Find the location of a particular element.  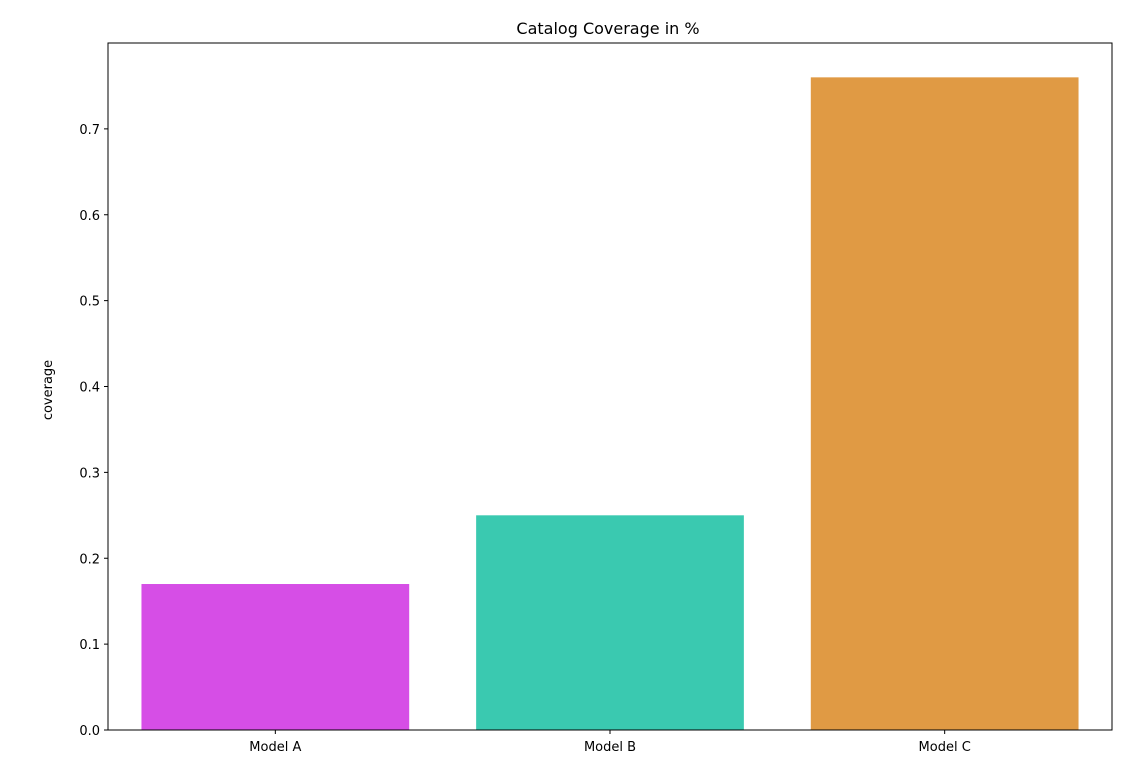

y-axis-label: coverage is located at coordinates (48, 390).